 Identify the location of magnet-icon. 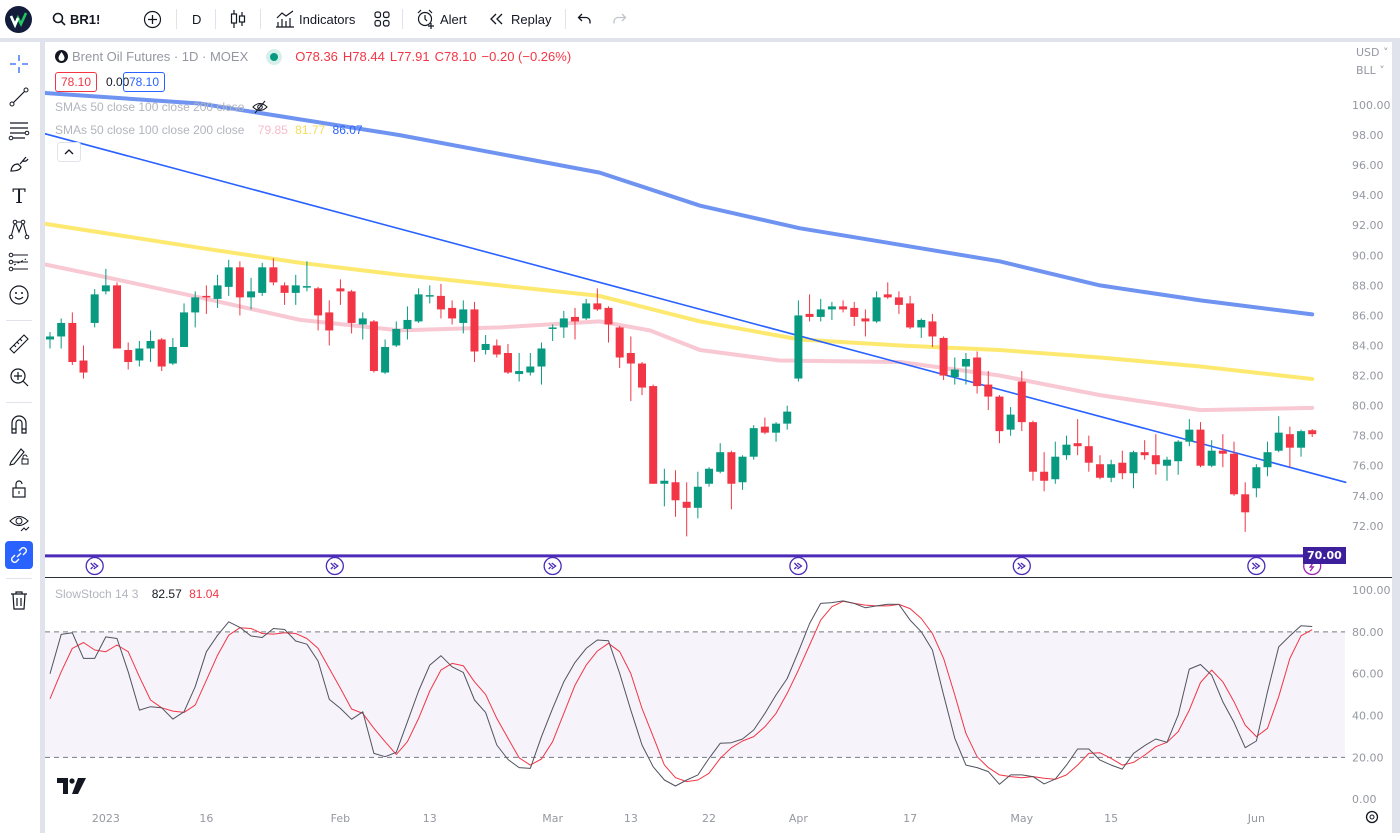
(19, 424).